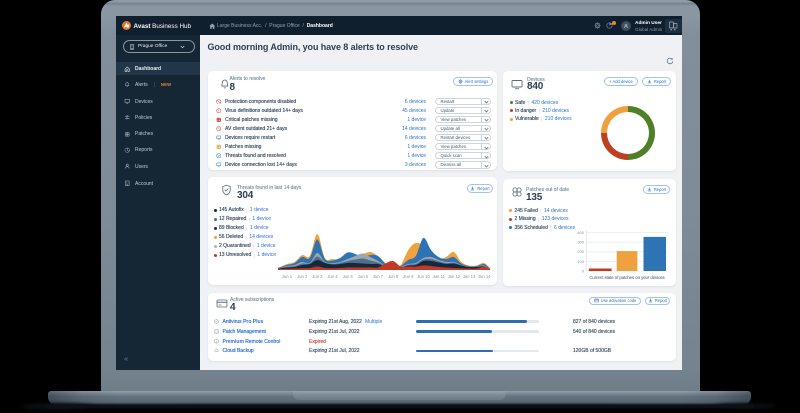 This screenshot has width=800, height=413. What do you see at coordinates (583, 270) in the screenshot?
I see `svg-text: 0` at bounding box center [583, 270].